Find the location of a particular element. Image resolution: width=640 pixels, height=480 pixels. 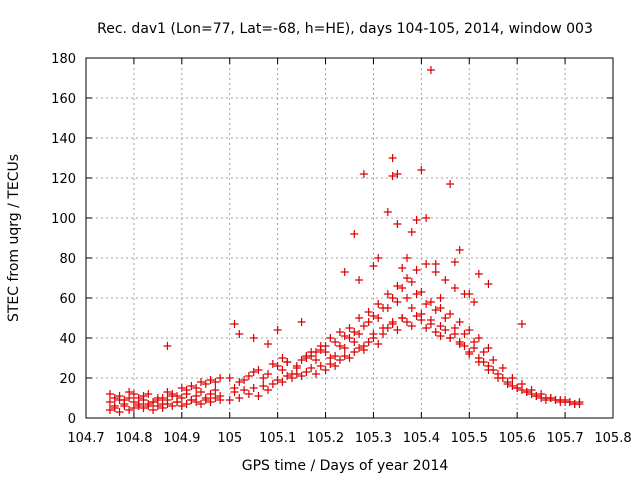

x-tick-label: 105.8 is located at coordinates (612, 438).